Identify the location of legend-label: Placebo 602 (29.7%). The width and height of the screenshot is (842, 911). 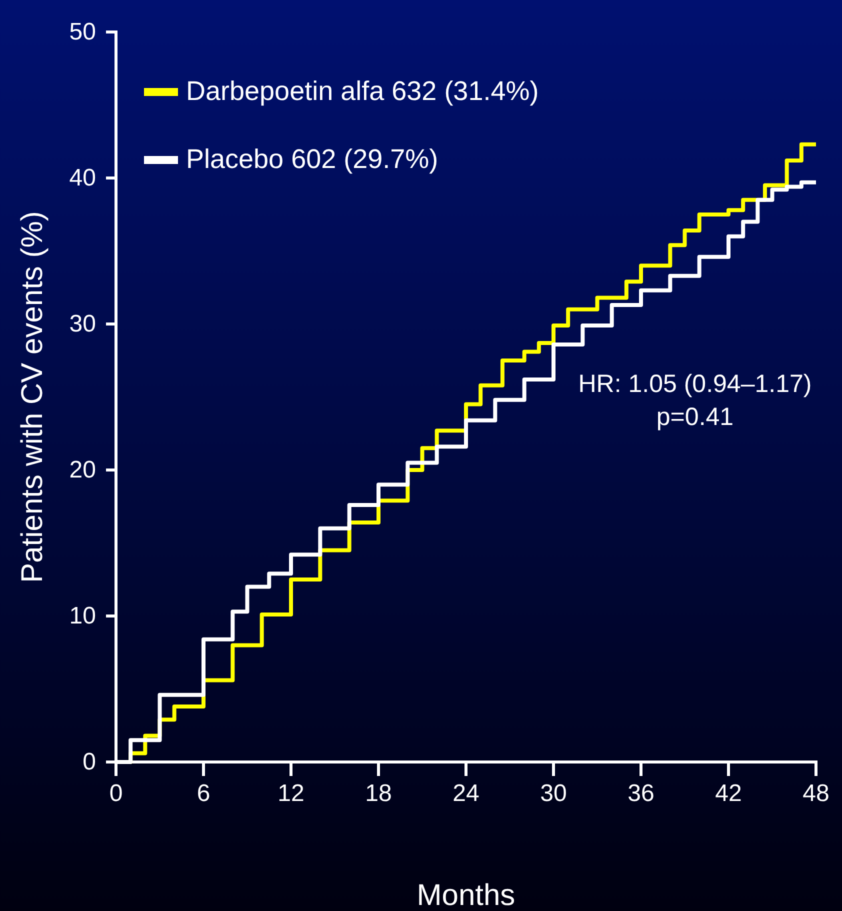
(312, 159).